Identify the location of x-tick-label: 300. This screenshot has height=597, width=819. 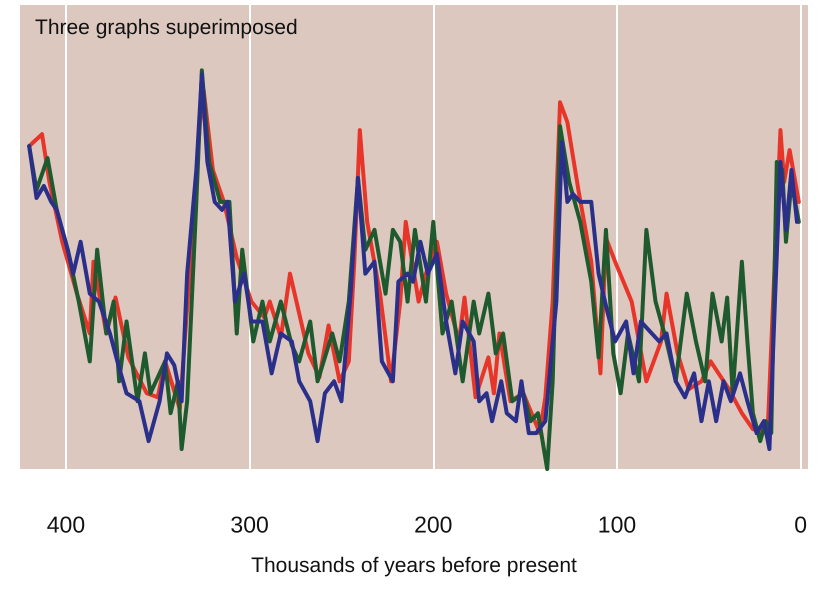
(249, 525).